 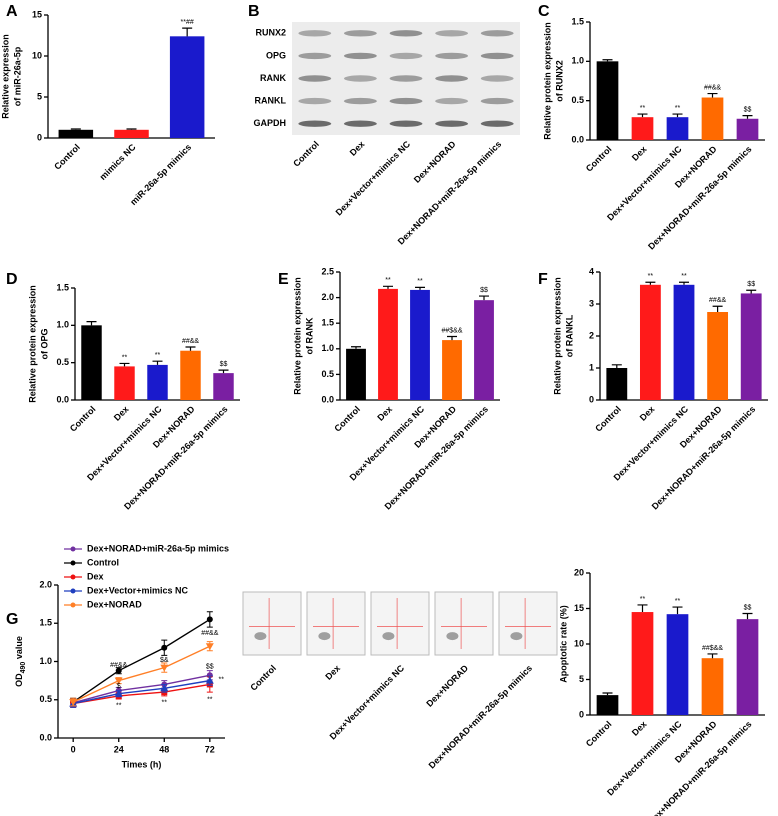 I want to click on x-axis-label: Times (h), so click(x=142, y=764).